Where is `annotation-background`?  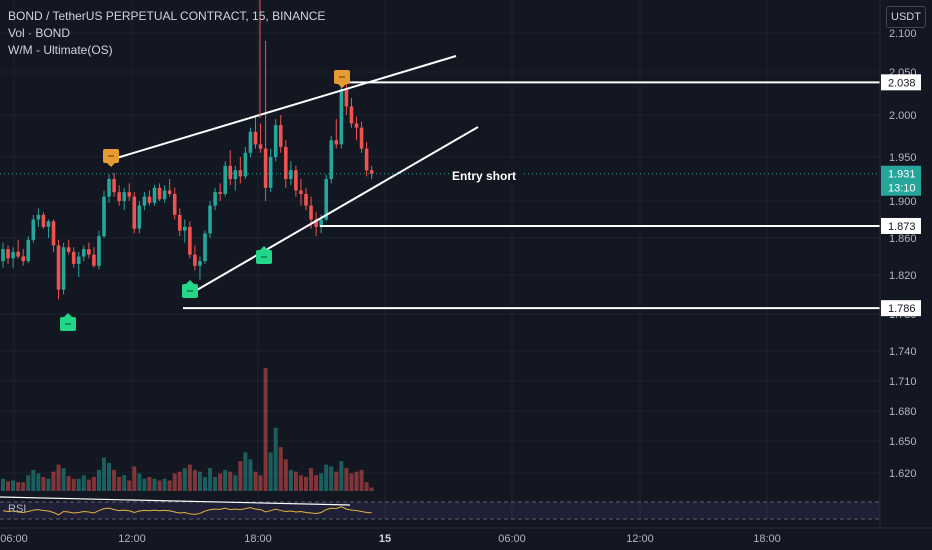
annotation-background is located at coordinates (486, 175).